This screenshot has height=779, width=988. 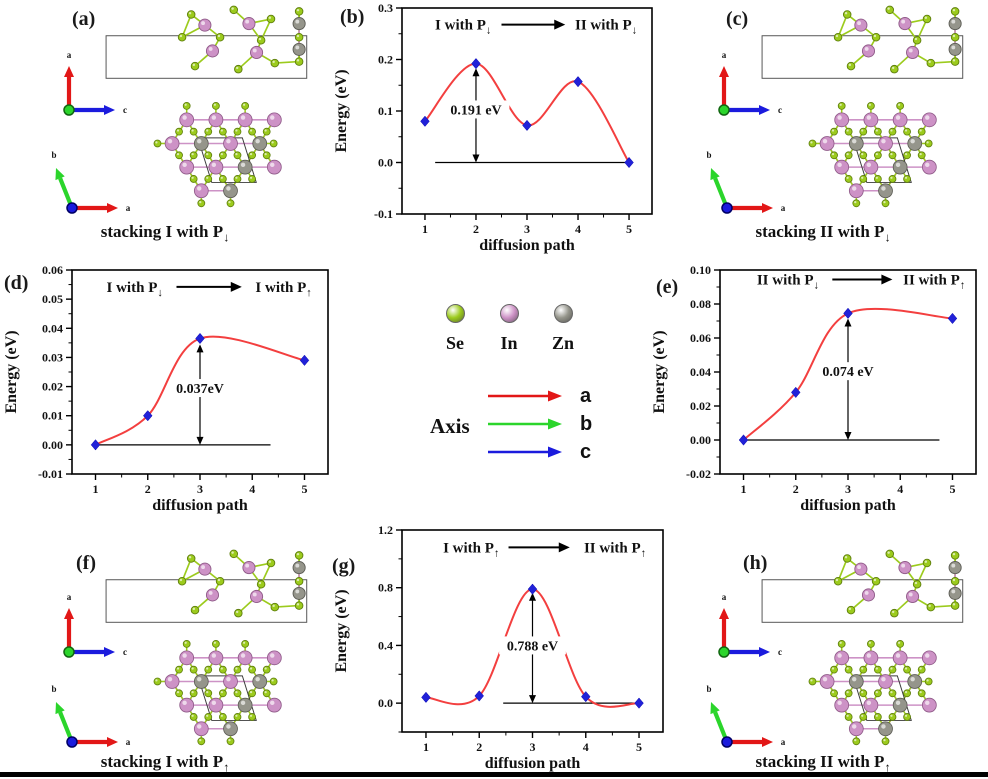 What do you see at coordinates (11, 371) in the screenshot?
I see `y-axis-label: Energy (eV)` at bounding box center [11, 371].